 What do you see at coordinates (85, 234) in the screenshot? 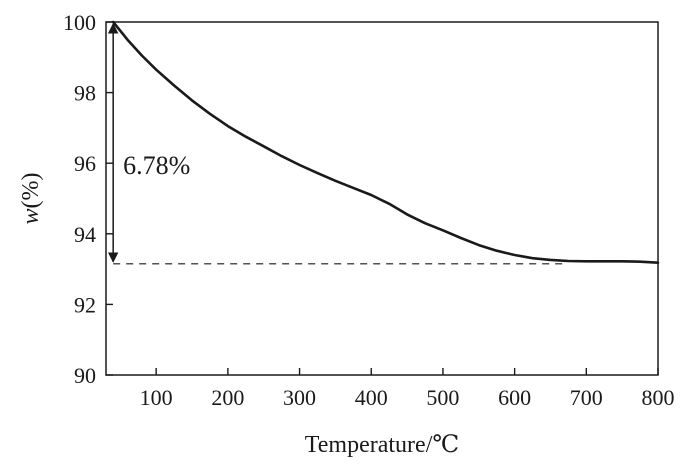
I see `y-tick-label-94: 94` at bounding box center [85, 234].